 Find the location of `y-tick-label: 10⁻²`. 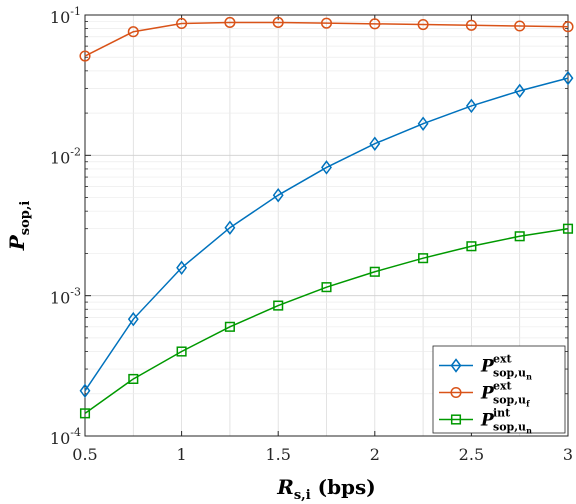

y-tick-label: 10⁻² is located at coordinates (65, 156).